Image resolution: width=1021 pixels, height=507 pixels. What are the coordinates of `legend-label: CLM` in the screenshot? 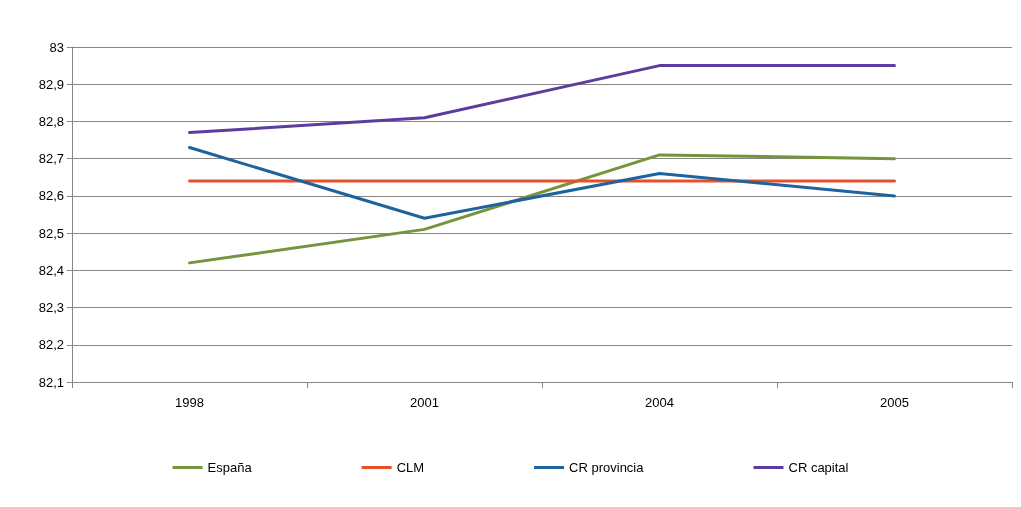 It's located at (410, 467).